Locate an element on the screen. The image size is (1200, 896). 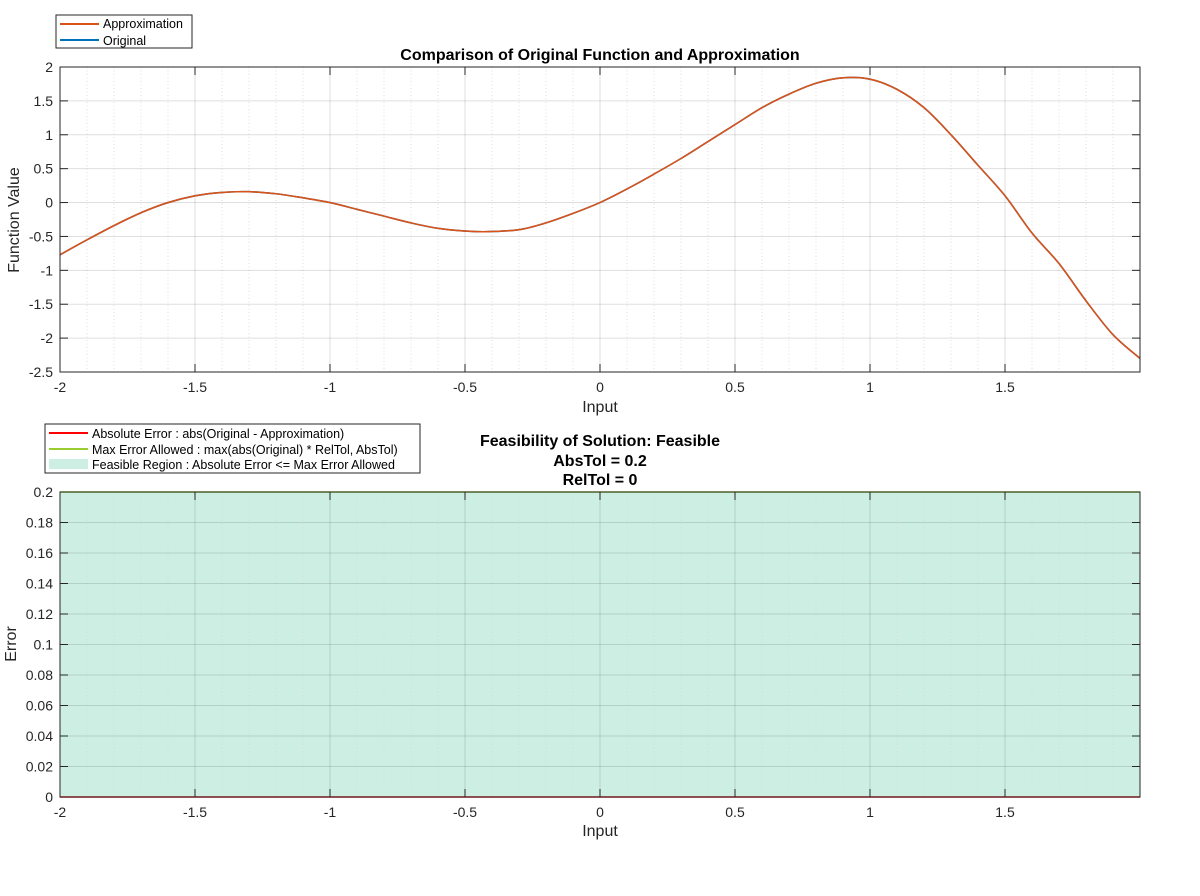
bottom-y-tick-label: 0.18 is located at coordinates (39, 523).